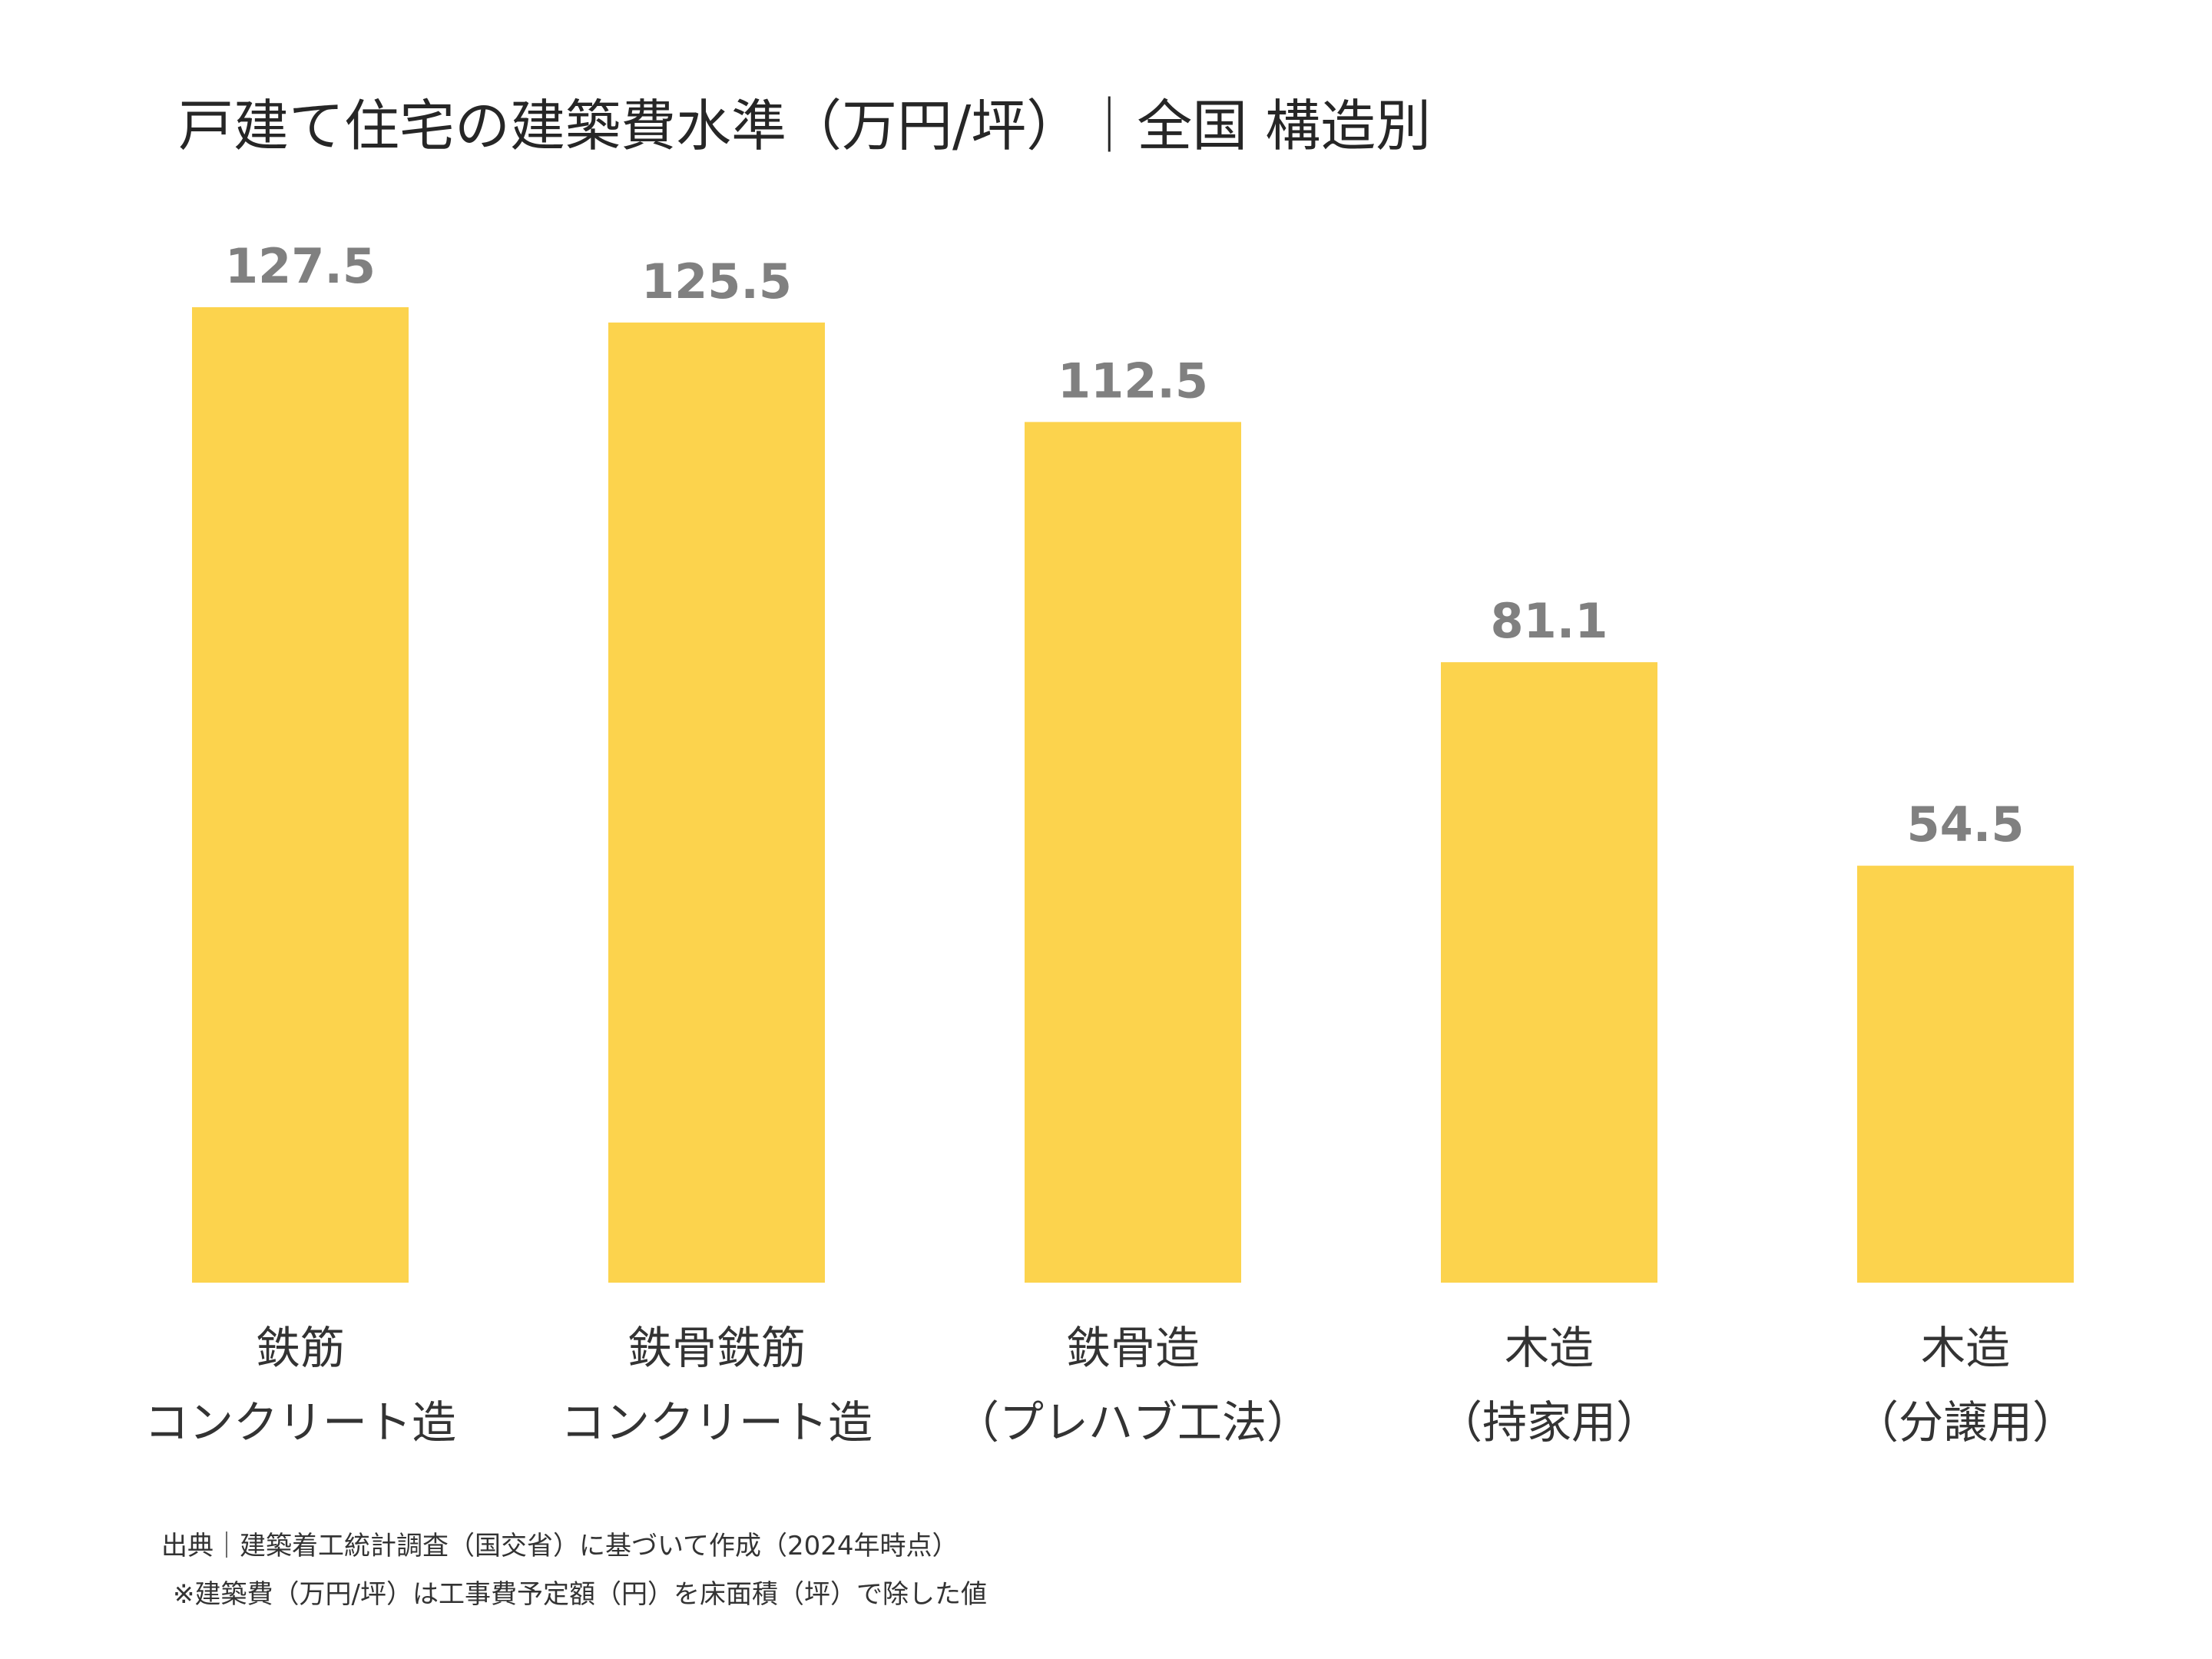 Image resolution: width=2212 pixels, height=1659 pixels. What do you see at coordinates (717, 1348) in the screenshot?
I see `category-label-2-line-1: 鉄骨鉄筋` at bounding box center [717, 1348].